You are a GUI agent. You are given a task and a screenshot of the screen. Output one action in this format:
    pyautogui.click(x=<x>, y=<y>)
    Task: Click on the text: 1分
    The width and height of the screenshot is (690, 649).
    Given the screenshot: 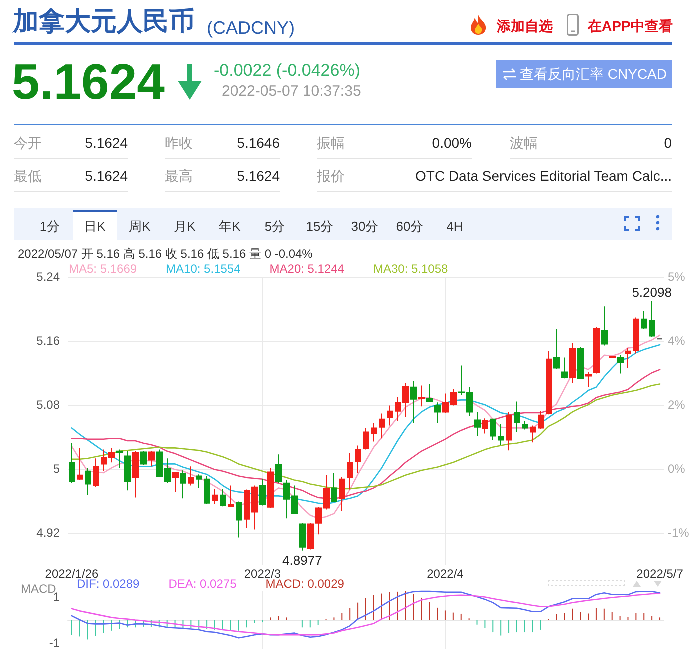 What is the action you would take?
    pyautogui.click(x=50, y=226)
    